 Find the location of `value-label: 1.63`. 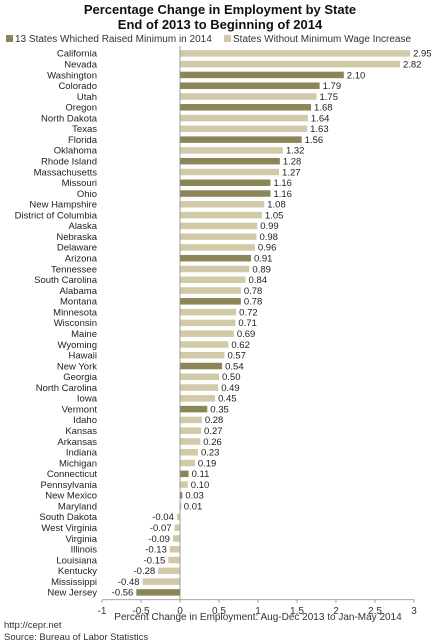

value-label: 1.63 is located at coordinates (319, 129).